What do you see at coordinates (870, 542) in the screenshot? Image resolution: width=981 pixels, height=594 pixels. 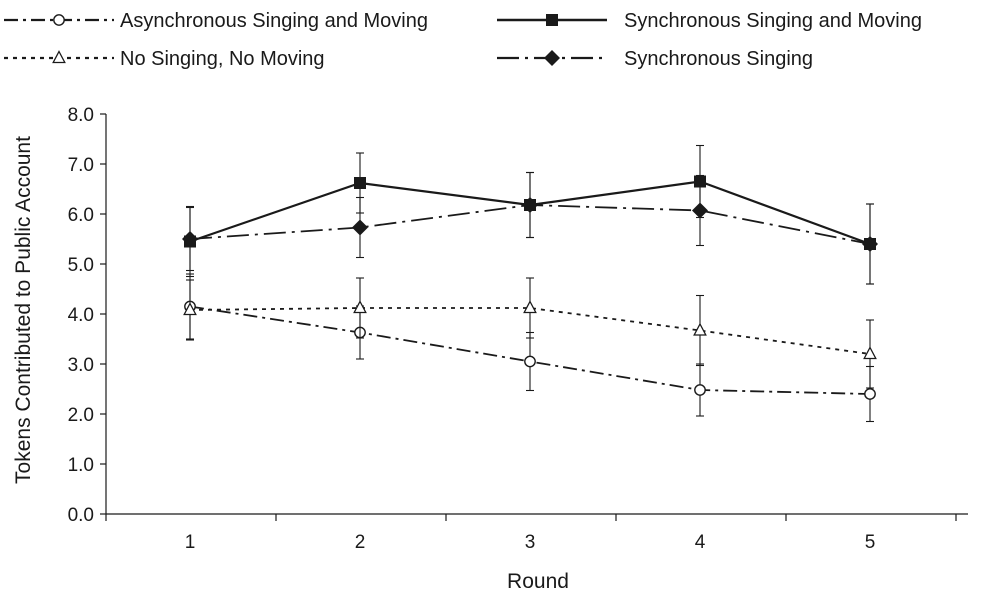 I see `x-tick-label: 5` at bounding box center [870, 542].